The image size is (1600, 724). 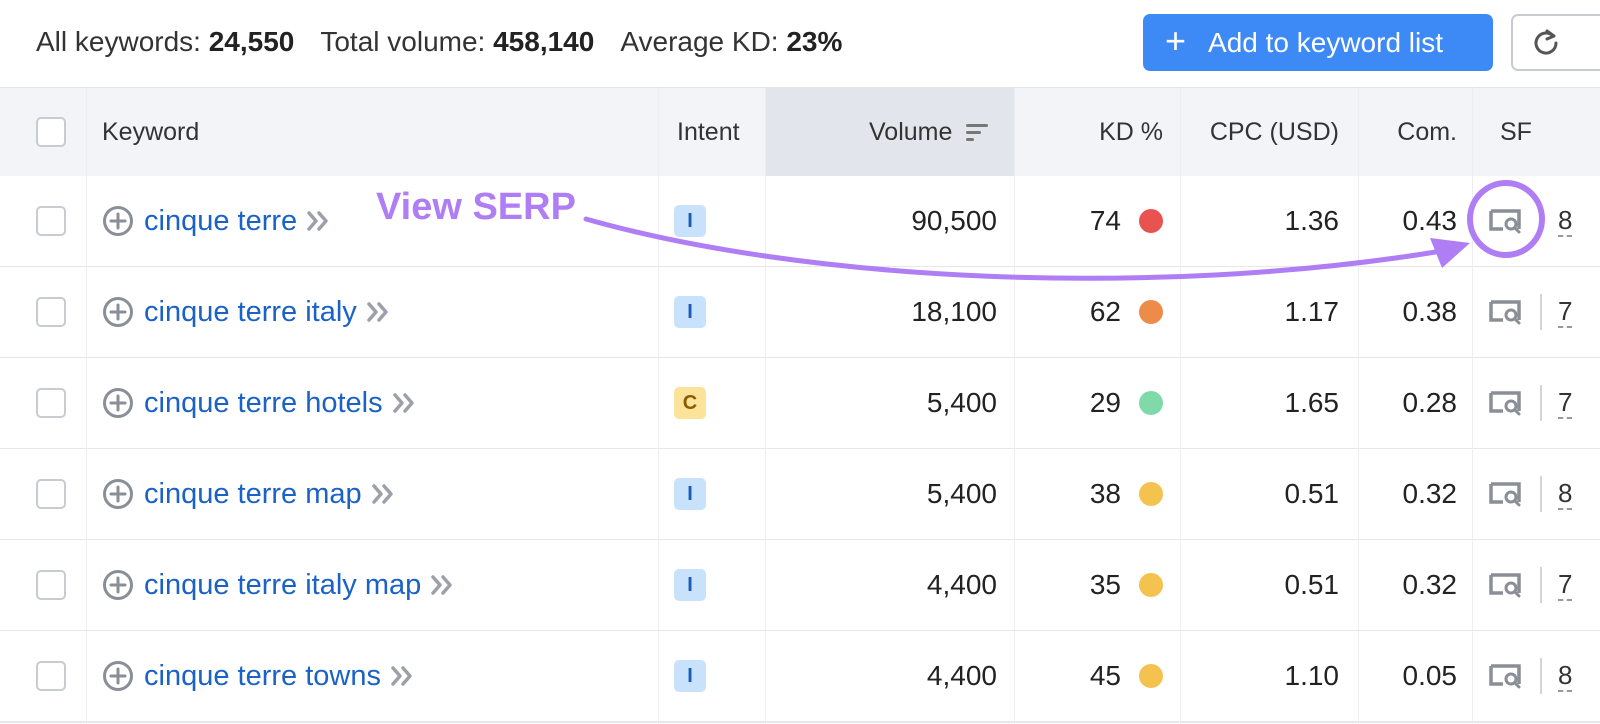 What do you see at coordinates (262, 675) in the screenshot?
I see `keyword-link: cinque terre towns` at bounding box center [262, 675].